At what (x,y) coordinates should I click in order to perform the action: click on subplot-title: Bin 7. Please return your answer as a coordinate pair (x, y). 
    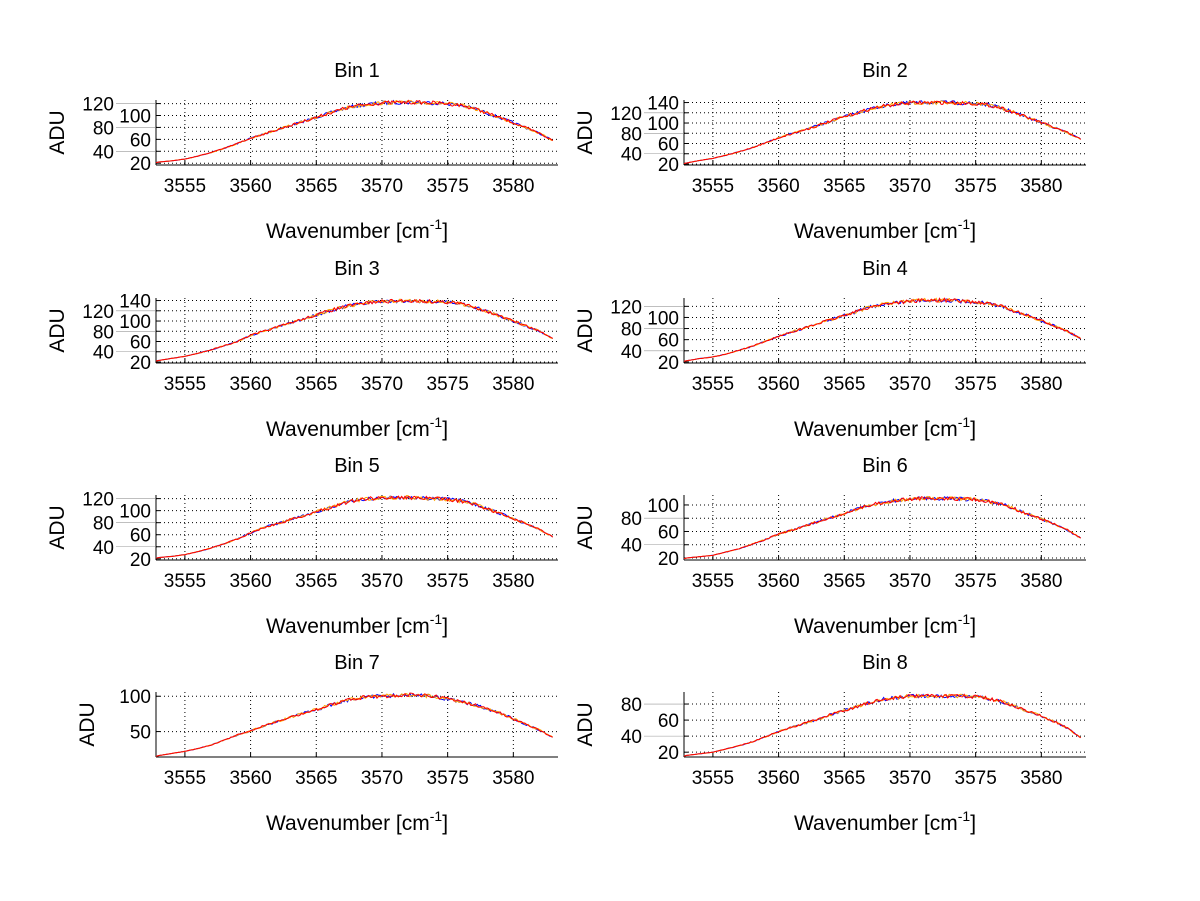
    Looking at the image, I should click on (357, 663).